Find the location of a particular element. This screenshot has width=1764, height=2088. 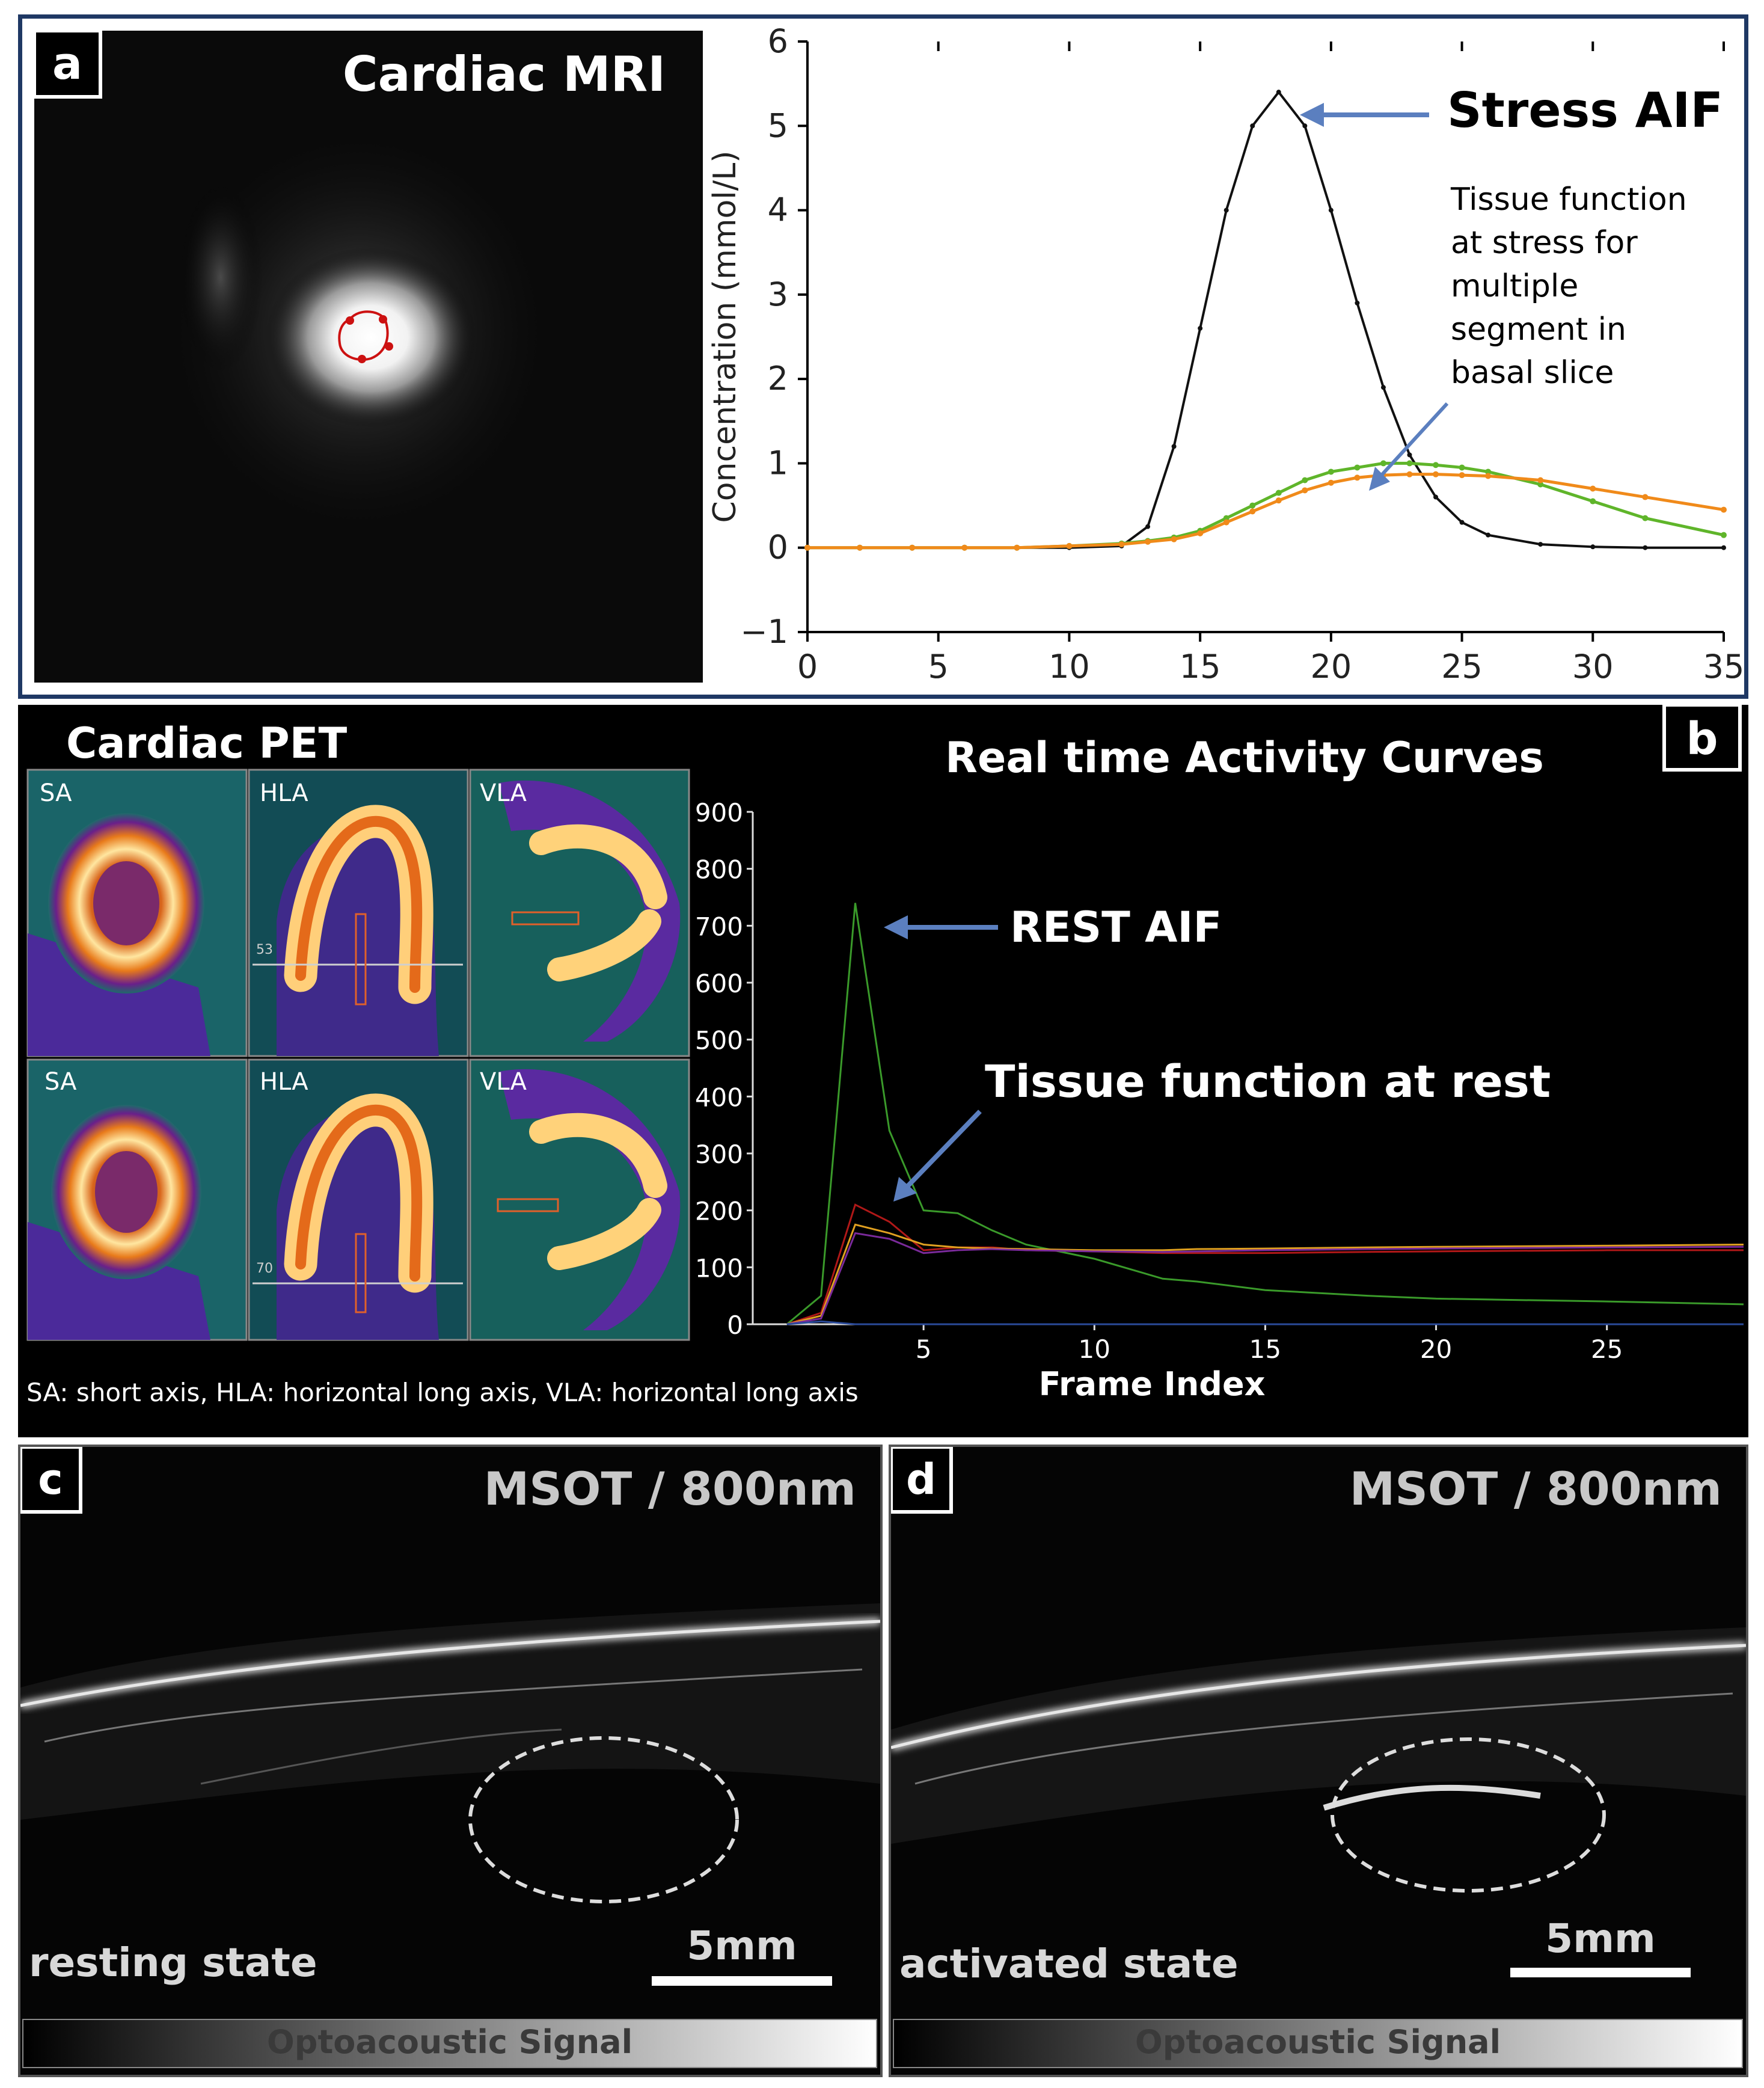

slice-number: 70 is located at coordinates (264, 1268).